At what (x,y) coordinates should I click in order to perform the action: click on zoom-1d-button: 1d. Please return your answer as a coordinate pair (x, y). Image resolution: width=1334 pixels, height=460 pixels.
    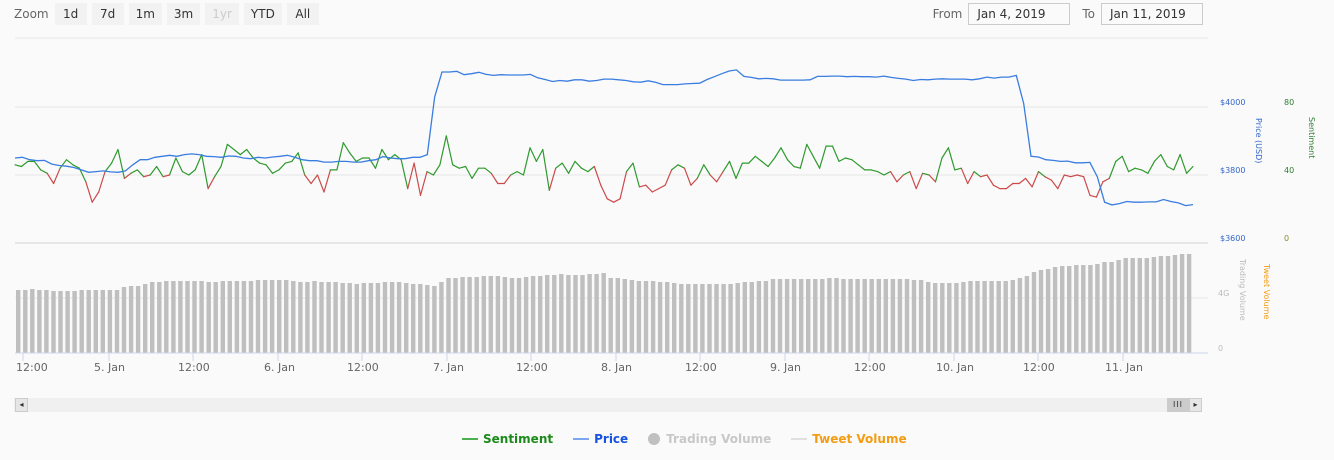
    Looking at the image, I should click on (70, 14).